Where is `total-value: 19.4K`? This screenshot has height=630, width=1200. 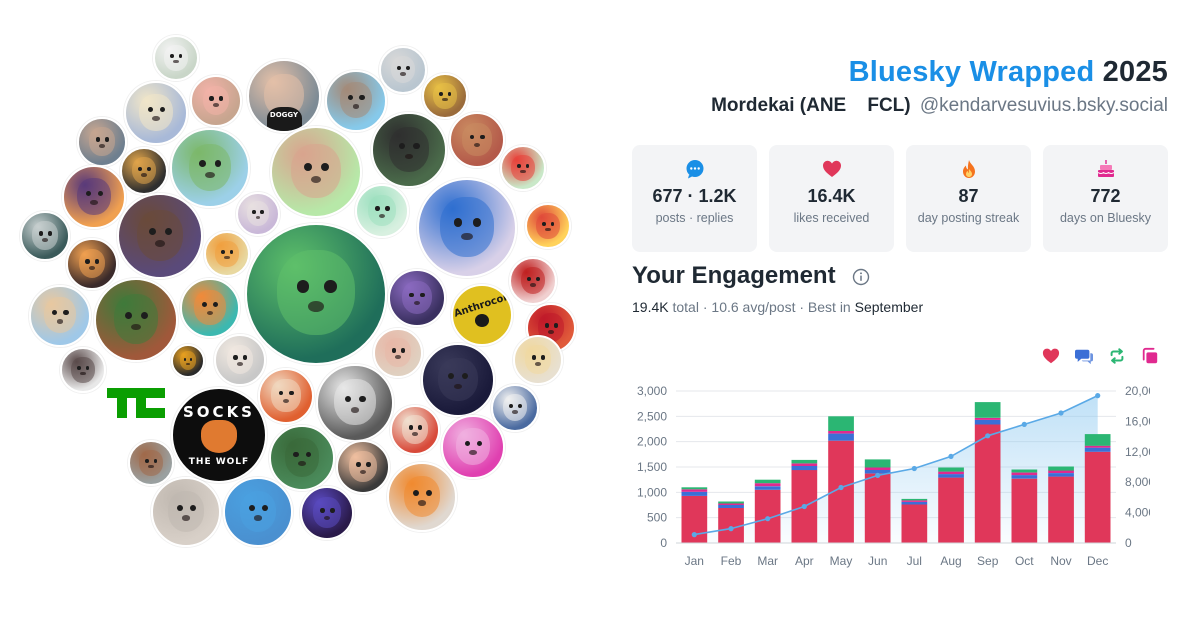 total-value: 19.4K is located at coordinates (650, 307).